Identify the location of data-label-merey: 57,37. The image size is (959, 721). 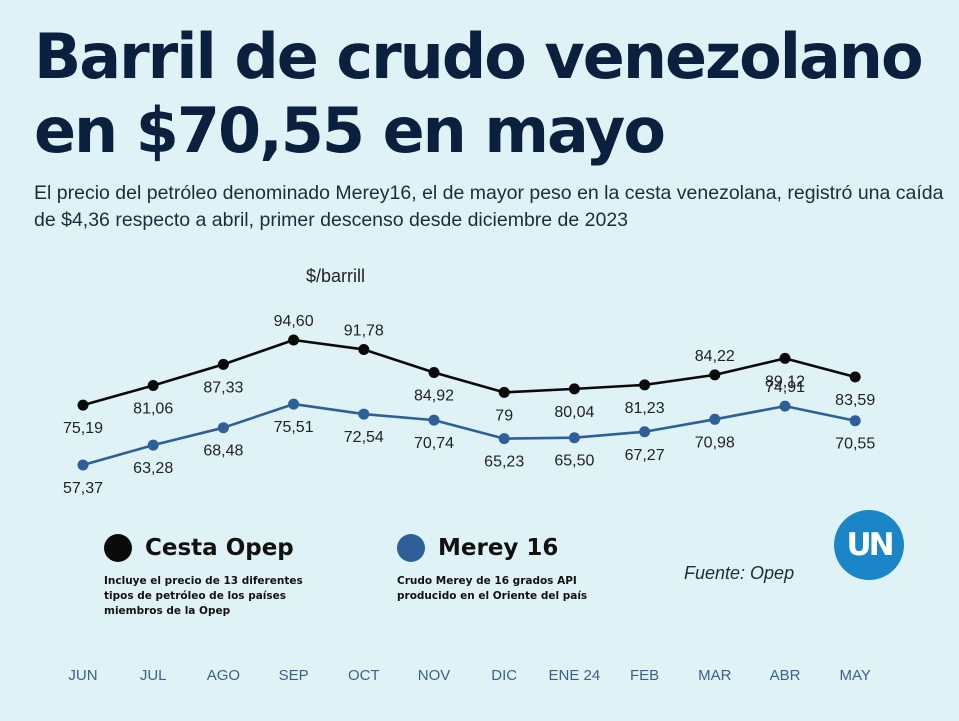
(83, 488).